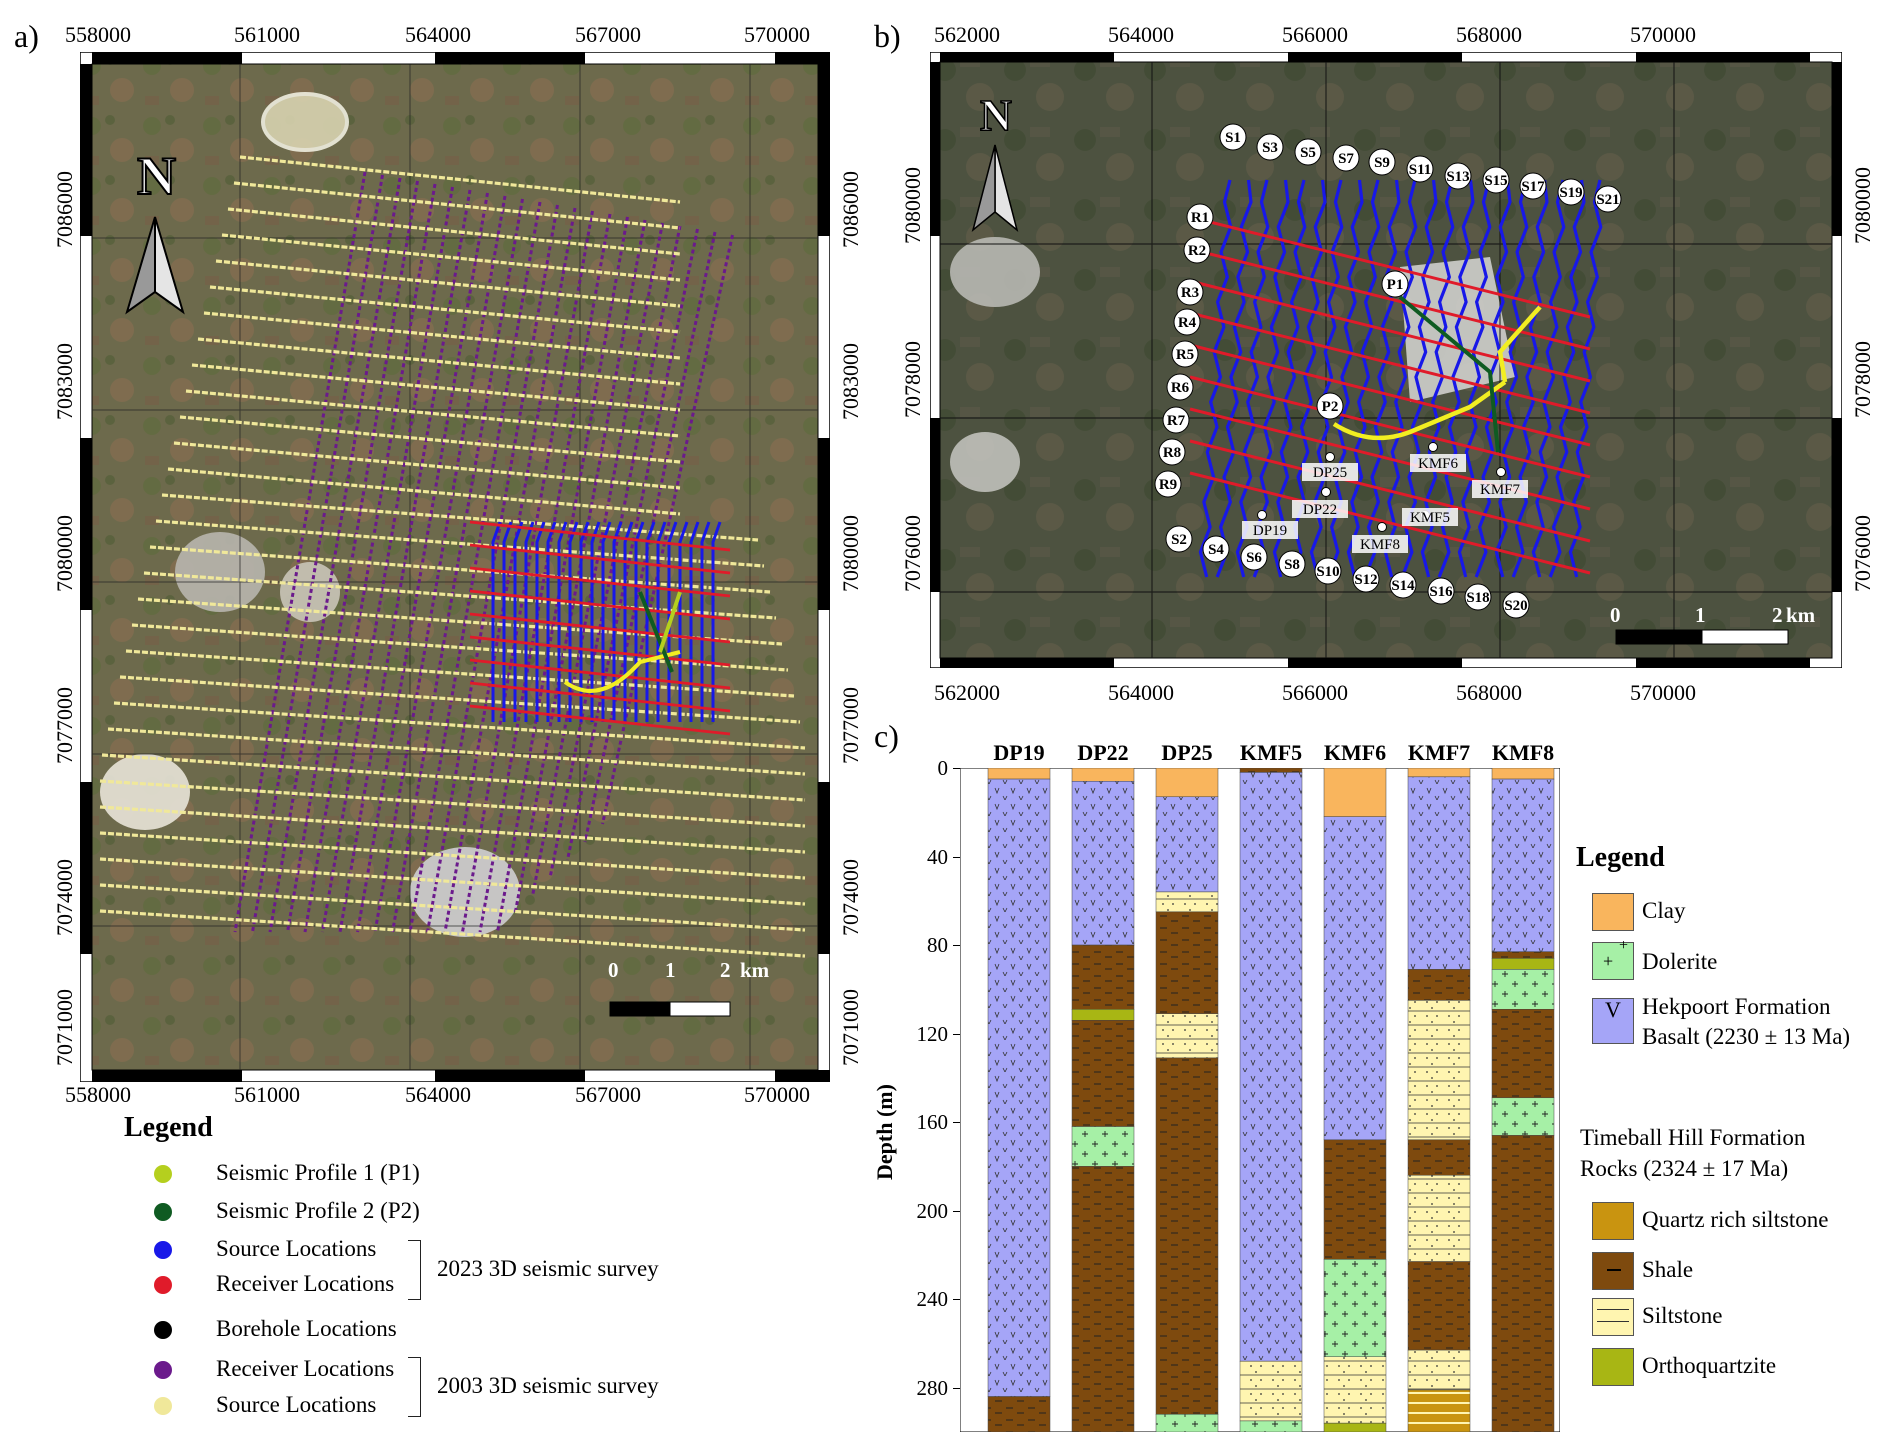  I want to click on svg-text: S4, so click(1216, 550).